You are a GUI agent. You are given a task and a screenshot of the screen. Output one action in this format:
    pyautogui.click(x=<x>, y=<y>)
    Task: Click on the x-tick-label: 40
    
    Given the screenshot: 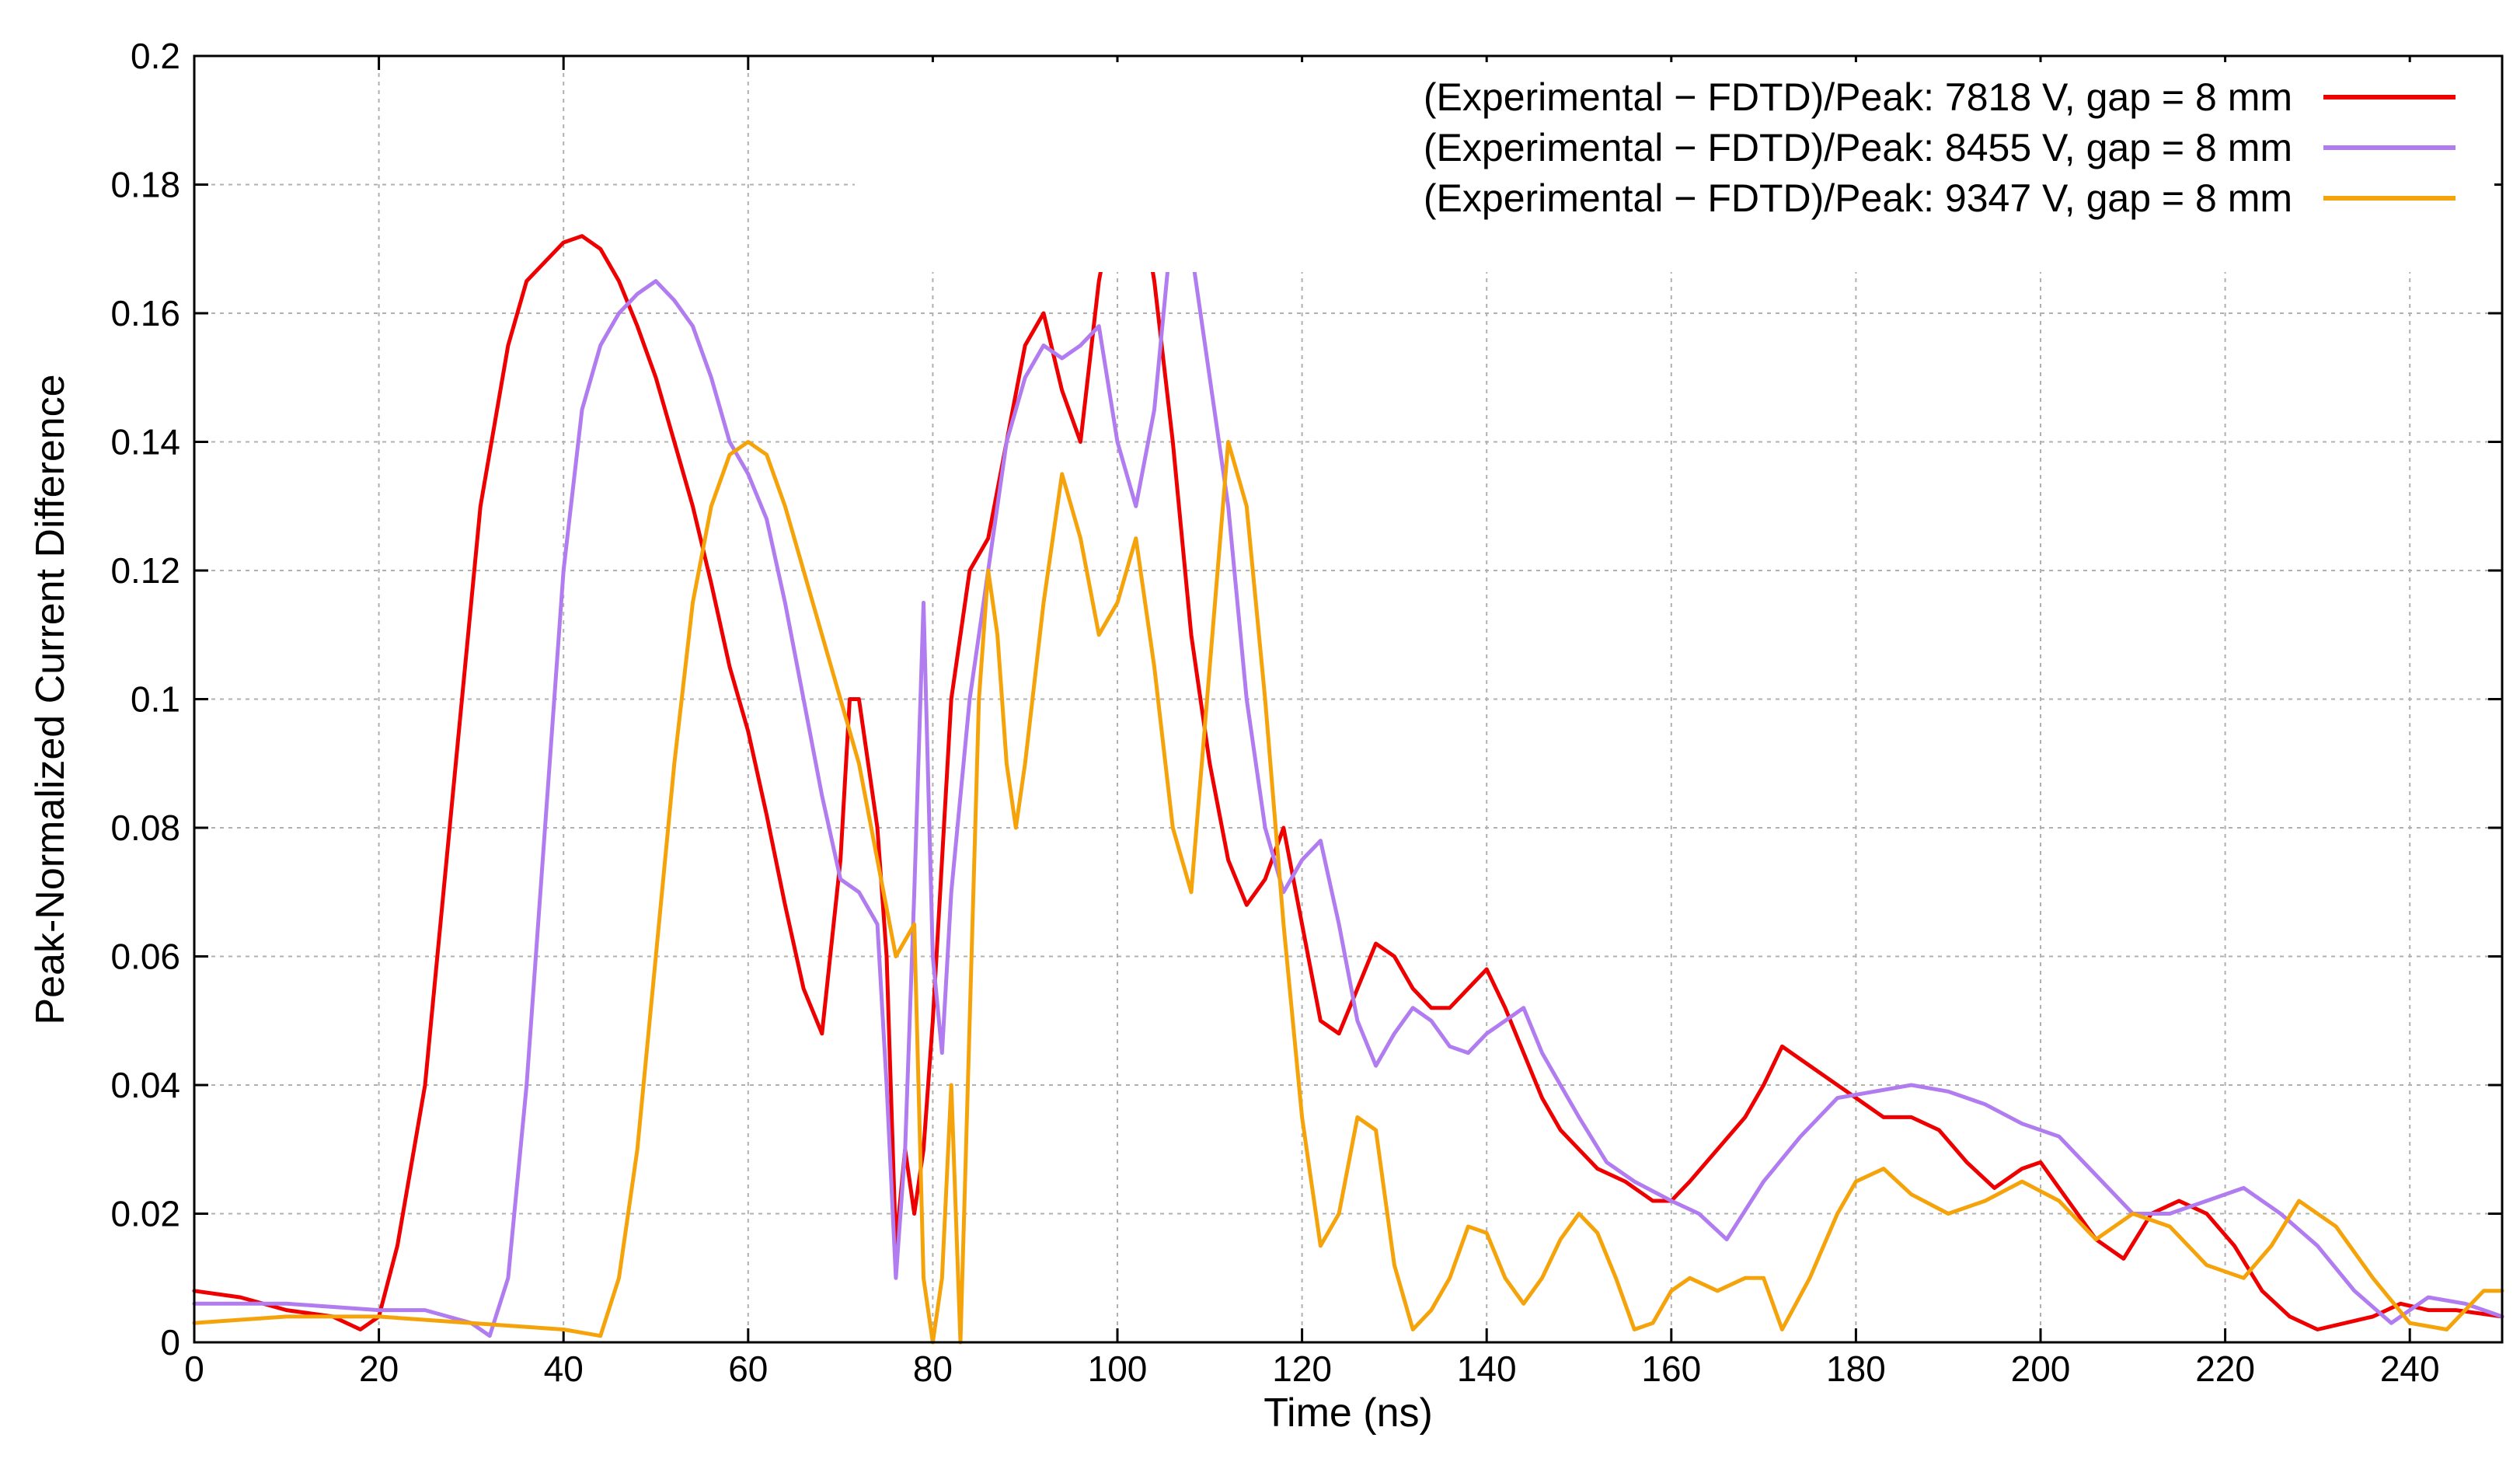 What is the action you would take?
    pyautogui.click(x=564, y=1369)
    